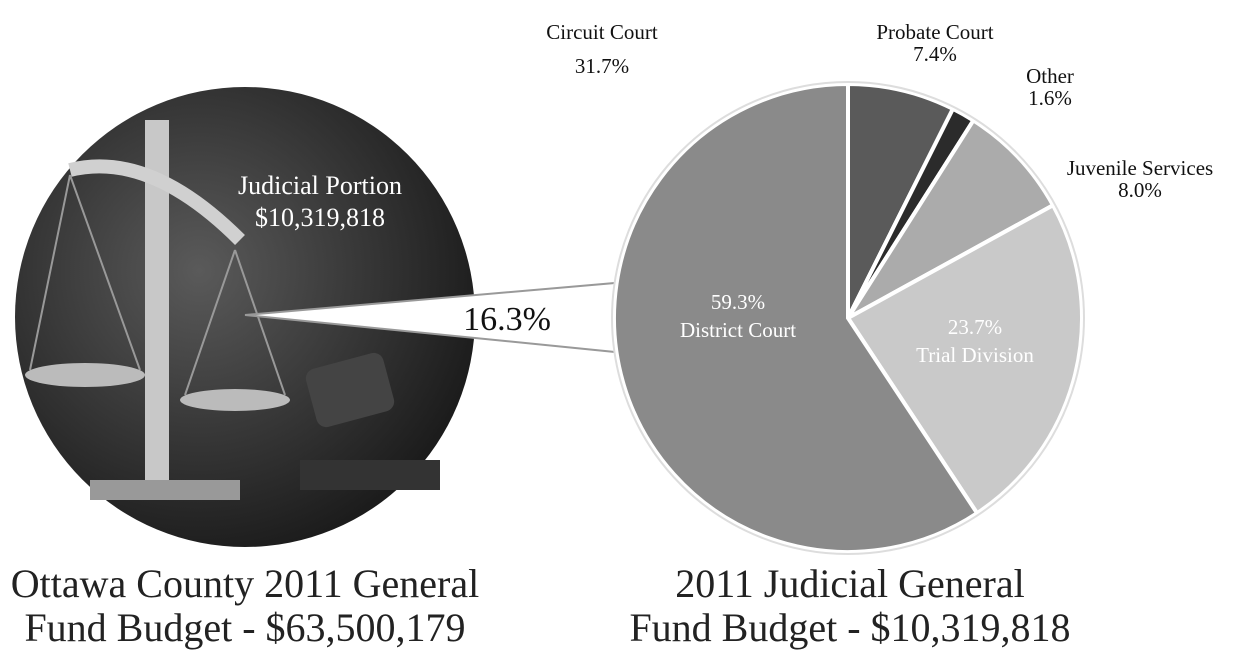 This screenshot has height=652, width=1246. I want to click on chart-title: Fund Budget - $63,500,179, so click(244, 627).